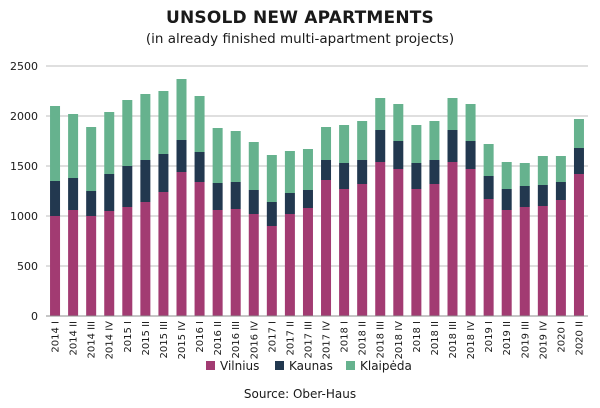 The image size is (600, 408). Describe the element at coordinates (300, 18) in the screenshot. I see `chart-title: UNSOLD NEW APARTMENTS` at that location.